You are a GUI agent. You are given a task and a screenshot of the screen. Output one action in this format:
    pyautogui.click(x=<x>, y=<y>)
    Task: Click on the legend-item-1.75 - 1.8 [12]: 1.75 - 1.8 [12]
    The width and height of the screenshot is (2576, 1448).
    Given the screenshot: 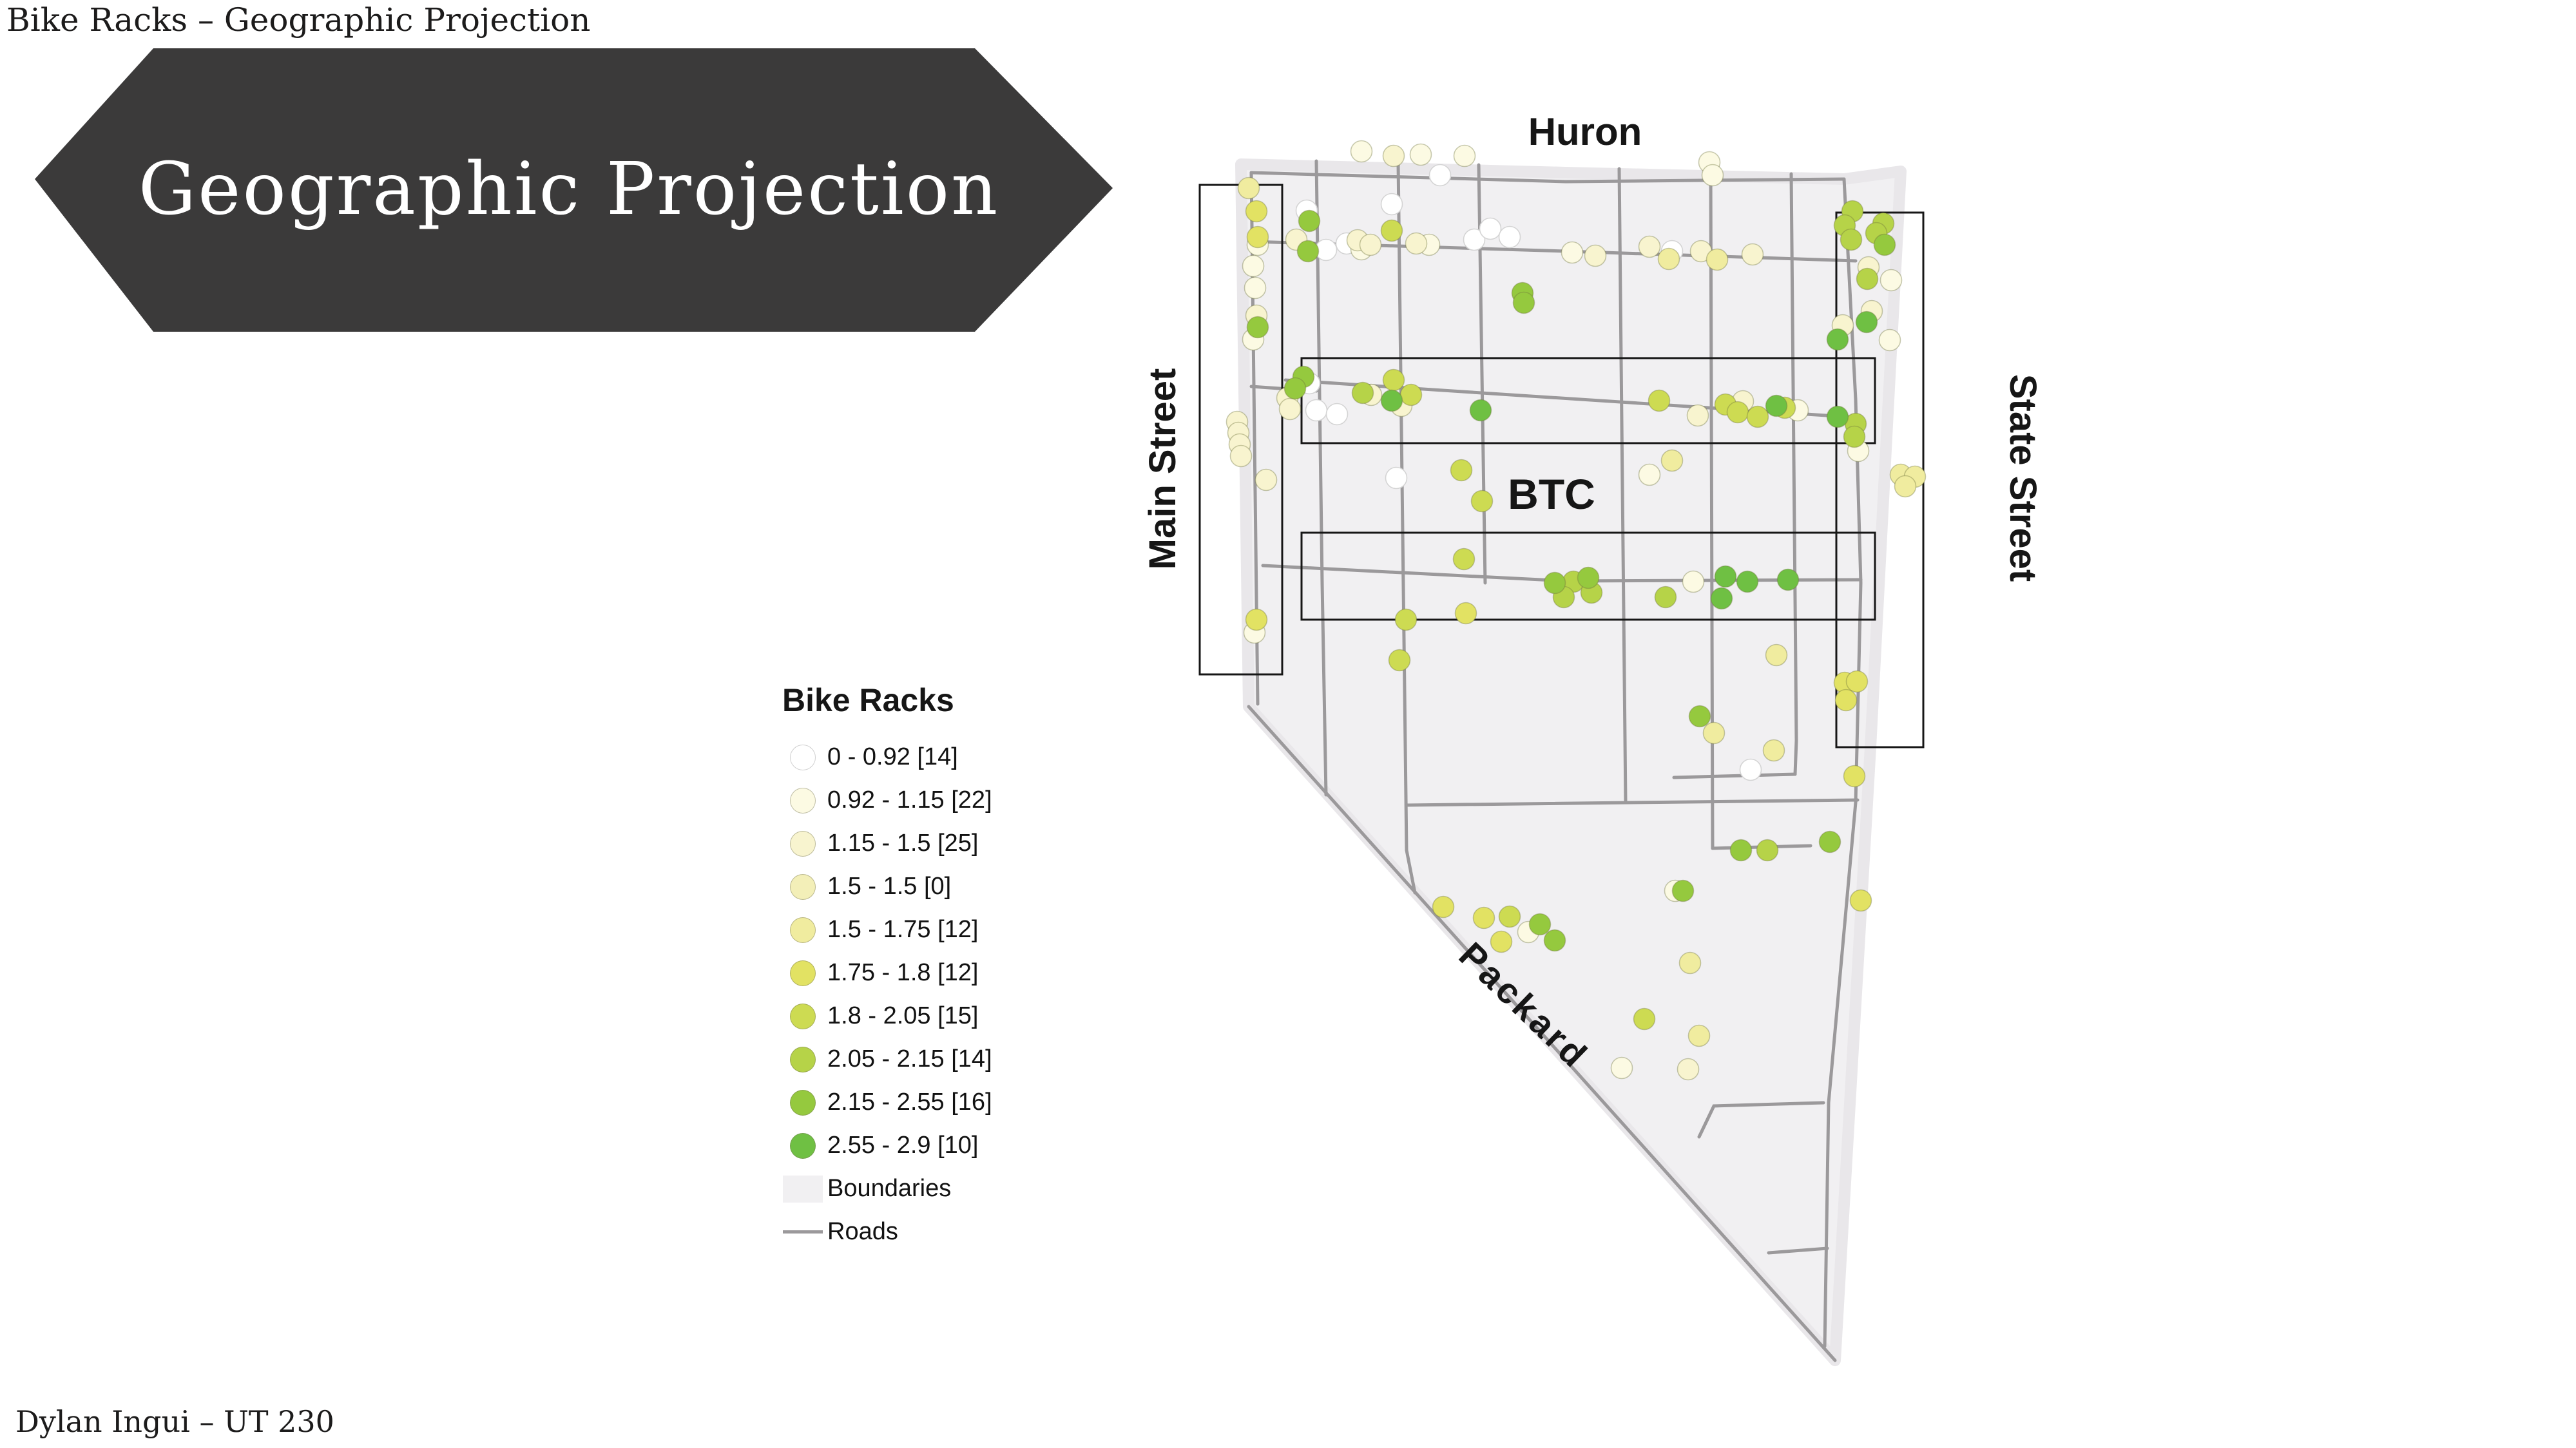 What is the action you would take?
    pyautogui.click(x=885, y=973)
    